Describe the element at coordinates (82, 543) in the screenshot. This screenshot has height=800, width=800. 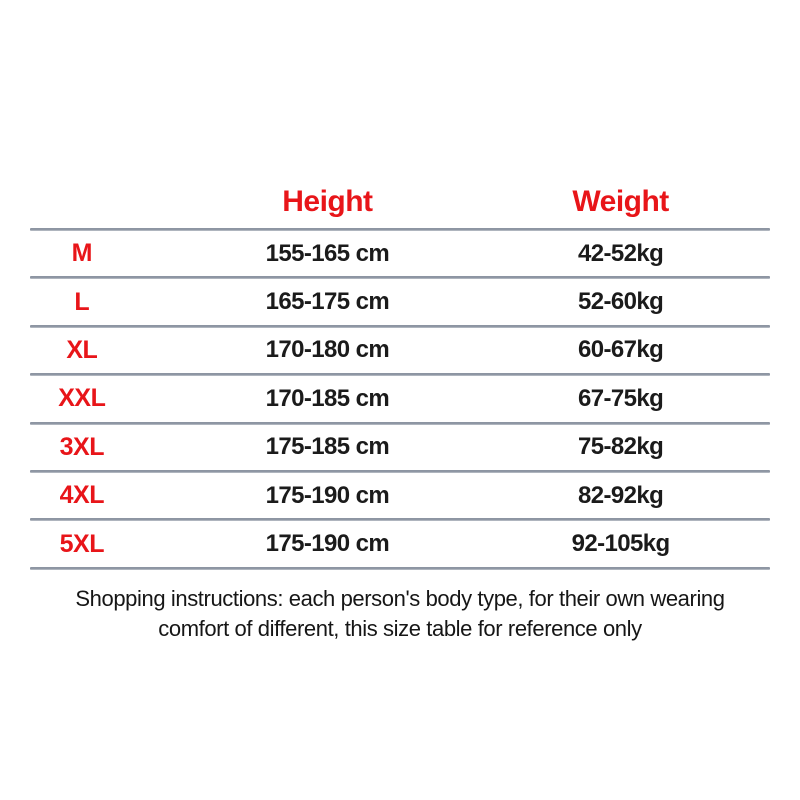
I see `size-cell: 5XL` at that location.